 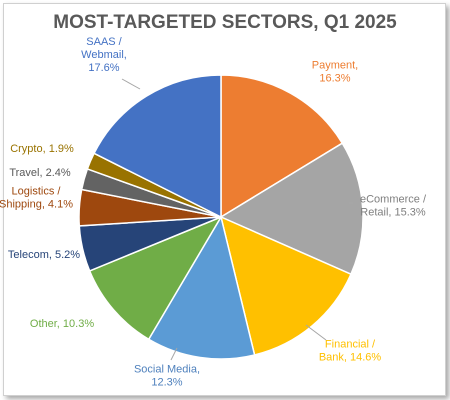 What do you see at coordinates (44, 255) in the screenshot?
I see `data-label-telecom: Telecom, 5.2%` at bounding box center [44, 255].